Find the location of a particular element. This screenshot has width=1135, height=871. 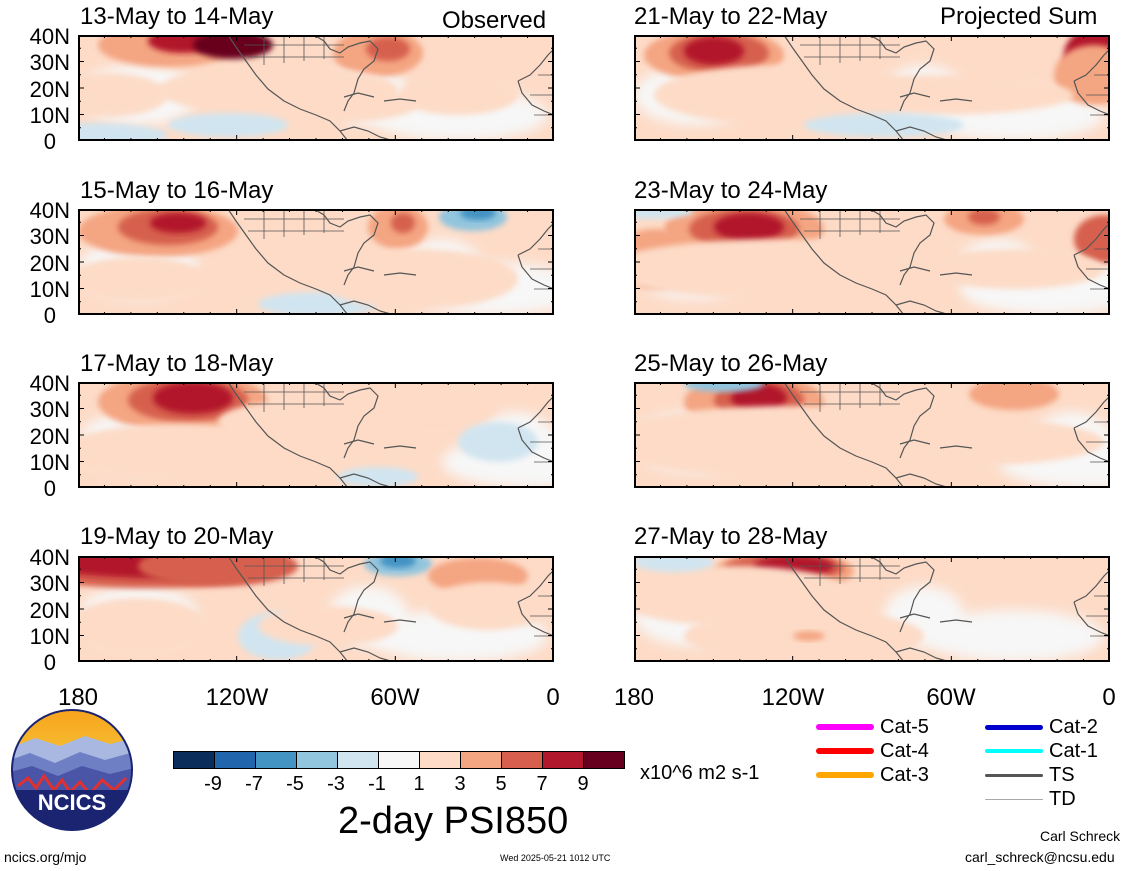

legend-item: Cat-4 is located at coordinates (872, 751).